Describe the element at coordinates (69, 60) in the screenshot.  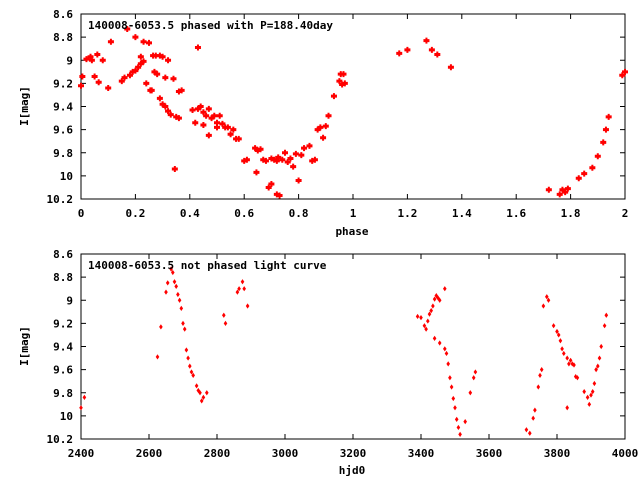
I see `y-tick-label: 9` at that location.